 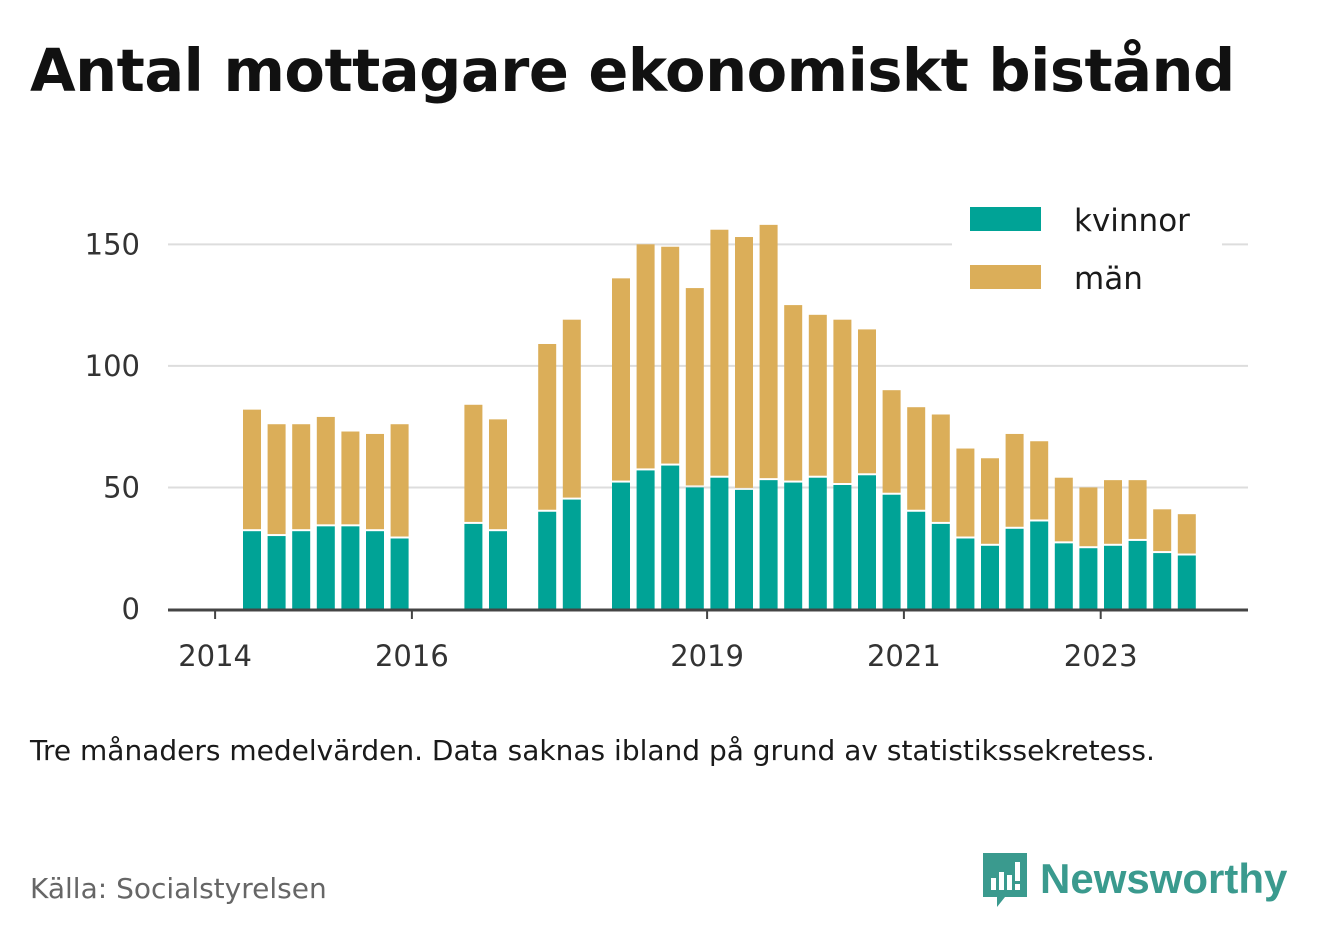 I want to click on x-tick-label: 2014, so click(x=215, y=656).